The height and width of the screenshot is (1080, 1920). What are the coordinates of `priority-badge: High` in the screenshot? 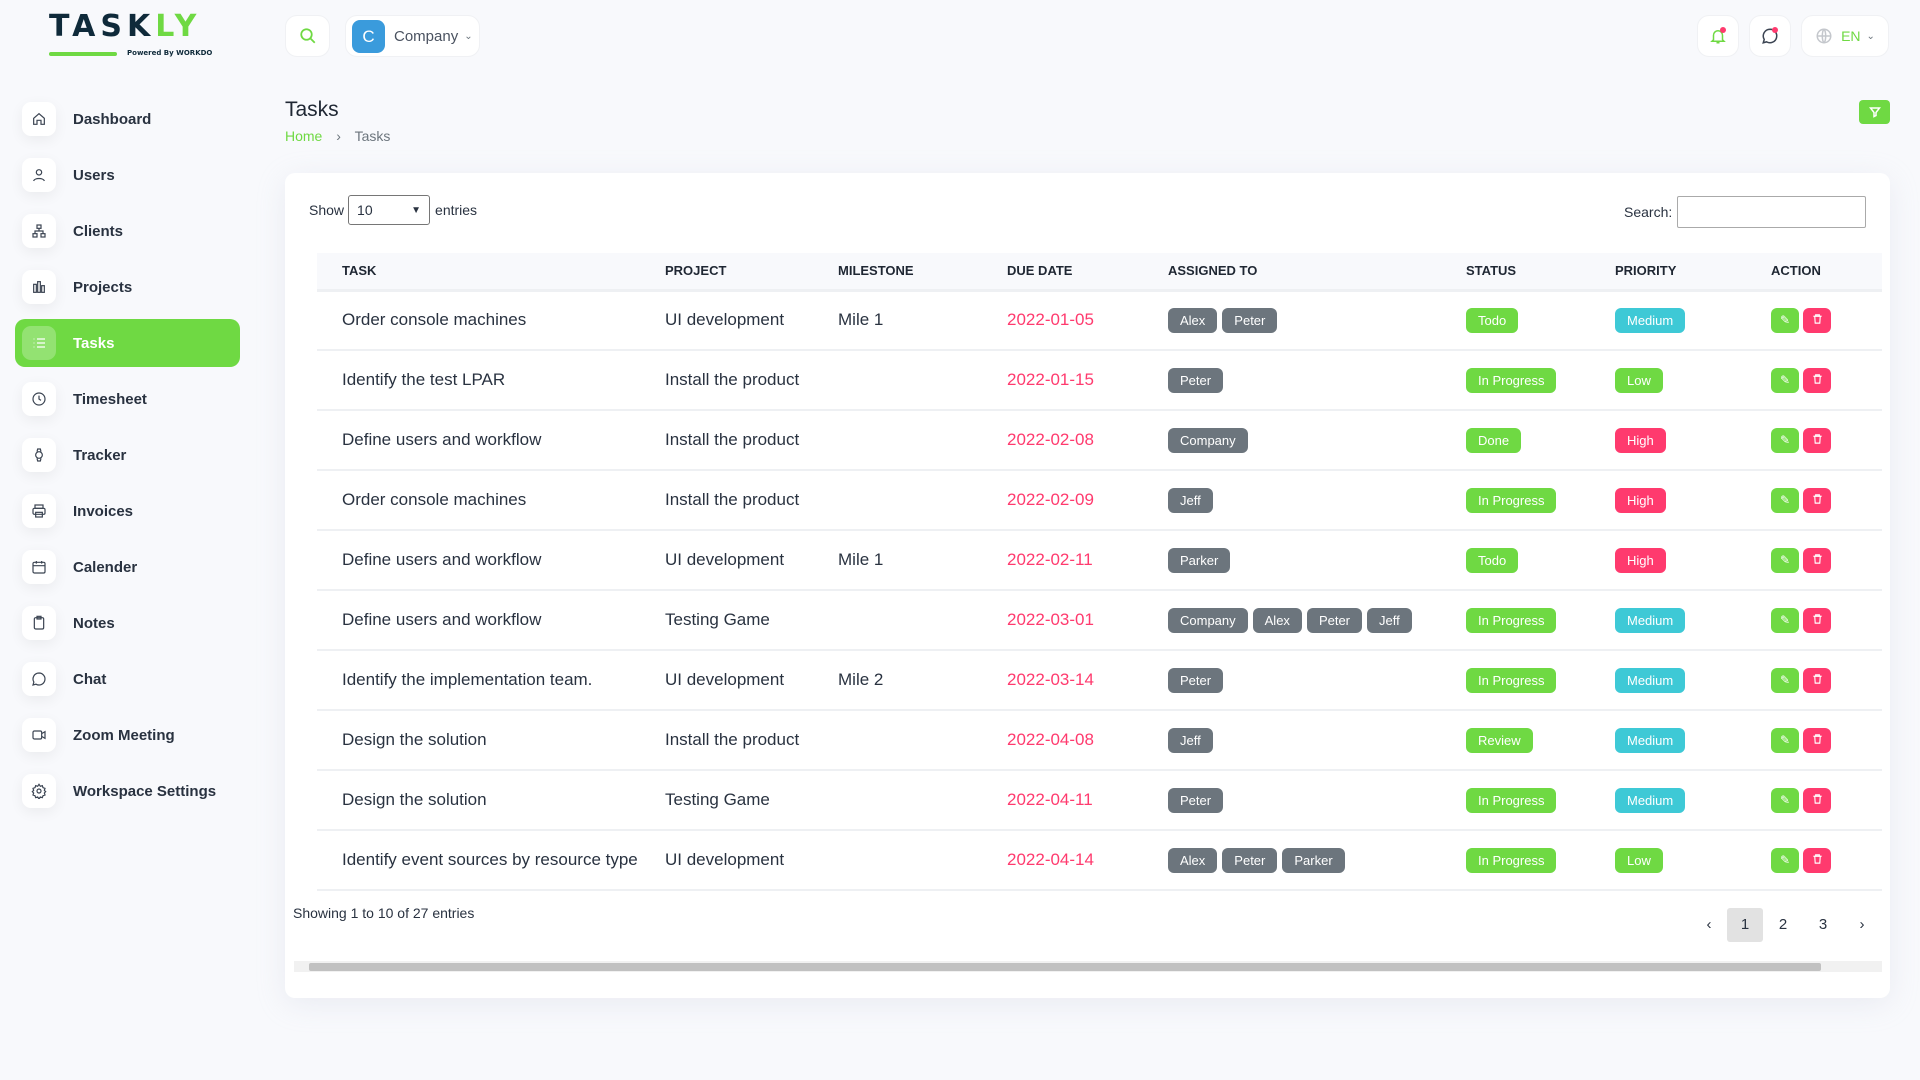 It's located at (1640, 500).